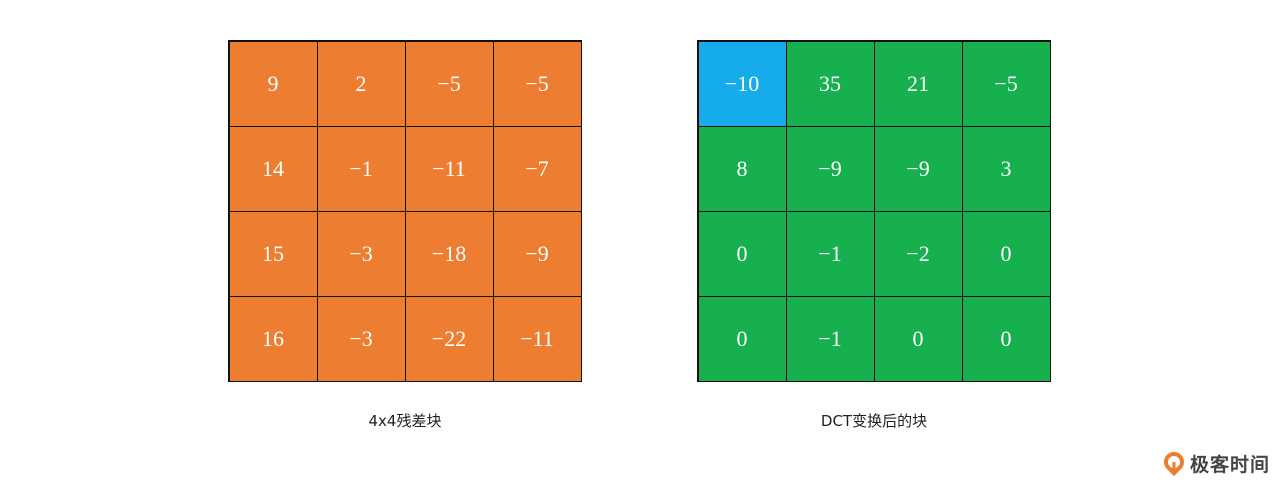 The width and height of the screenshot is (1280, 492). I want to click on dct-block-cell: 8, so click(742, 168).